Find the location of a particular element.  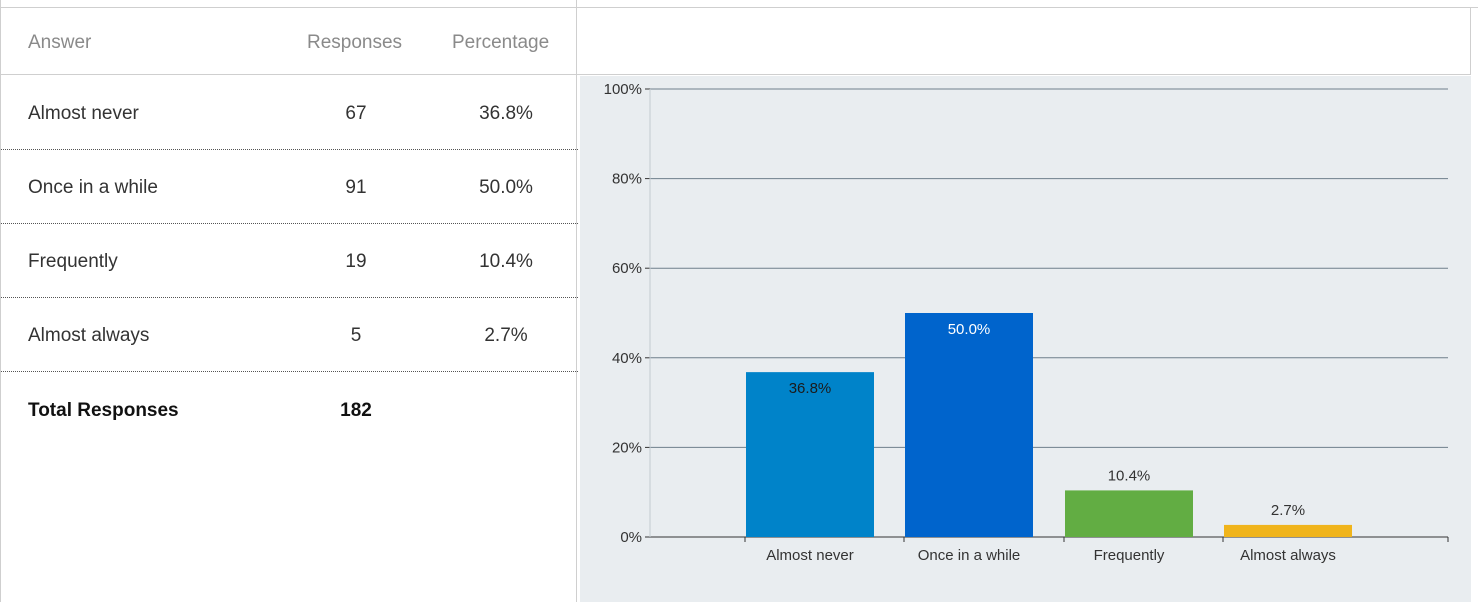

column-header-responses: Responses is located at coordinates (355, 42).